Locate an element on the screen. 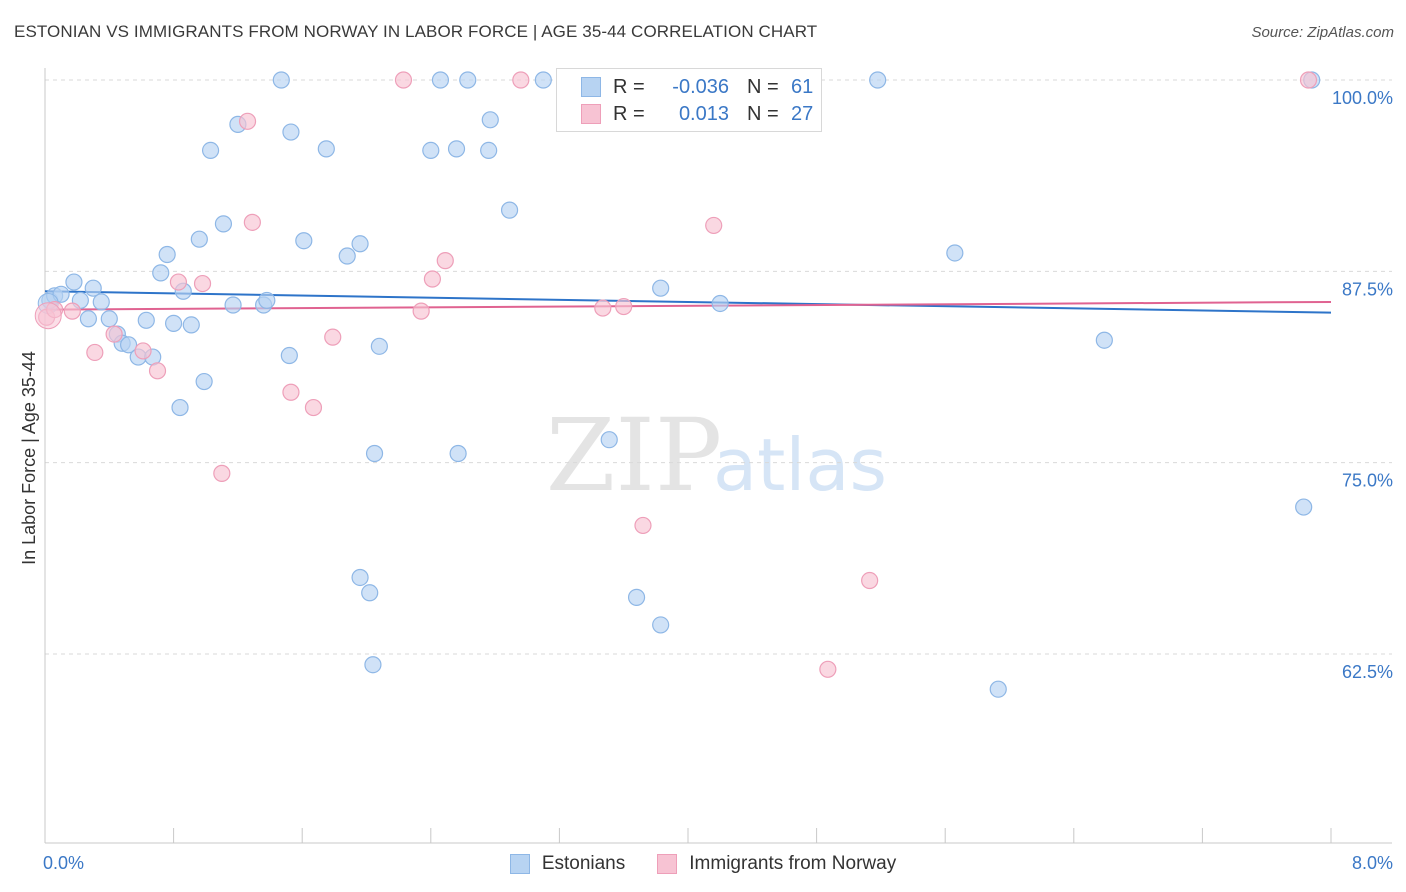 This screenshot has height=892, width=1406. y-tick-label: 75.0% is located at coordinates (1367, 481).